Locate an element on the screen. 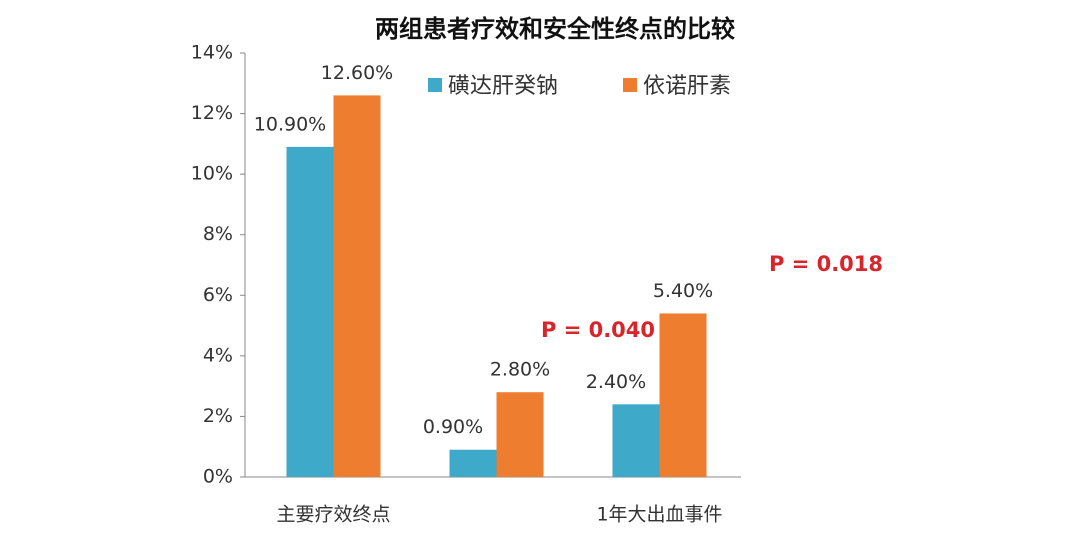 The image size is (1074, 539). value-label: 5.40% is located at coordinates (683, 291).